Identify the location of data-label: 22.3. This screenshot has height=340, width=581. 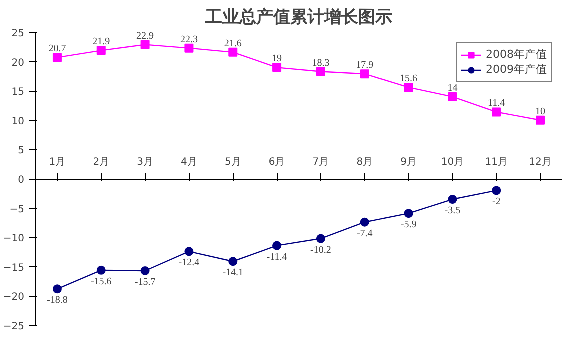
(189, 40).